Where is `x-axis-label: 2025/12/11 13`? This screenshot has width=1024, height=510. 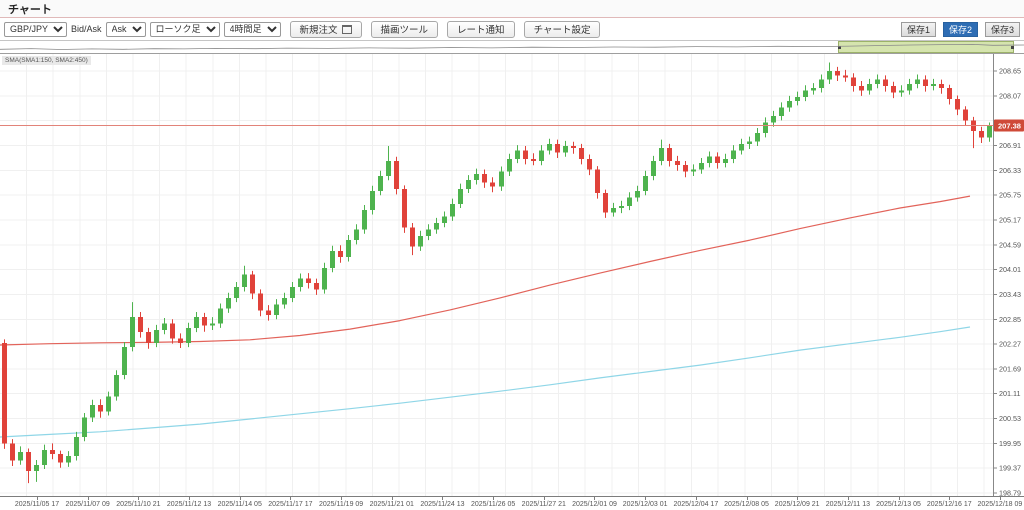
x-axis-label: 2025/12/11 13 is located at coordinates (847, 504).